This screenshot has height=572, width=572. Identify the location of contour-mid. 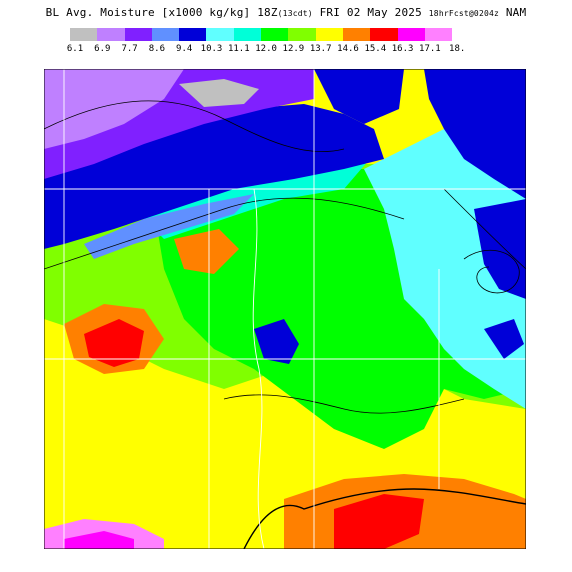
(224, 233).